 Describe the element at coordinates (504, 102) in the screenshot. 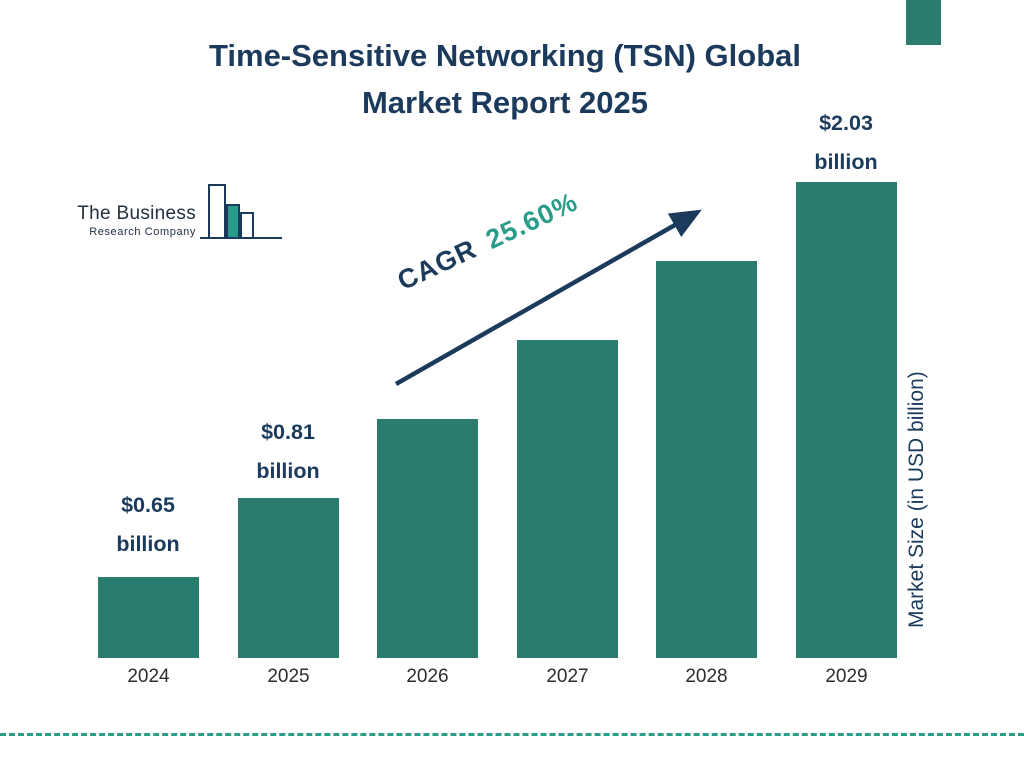

I see `page-title-line2: Market Report 2025` at that location.